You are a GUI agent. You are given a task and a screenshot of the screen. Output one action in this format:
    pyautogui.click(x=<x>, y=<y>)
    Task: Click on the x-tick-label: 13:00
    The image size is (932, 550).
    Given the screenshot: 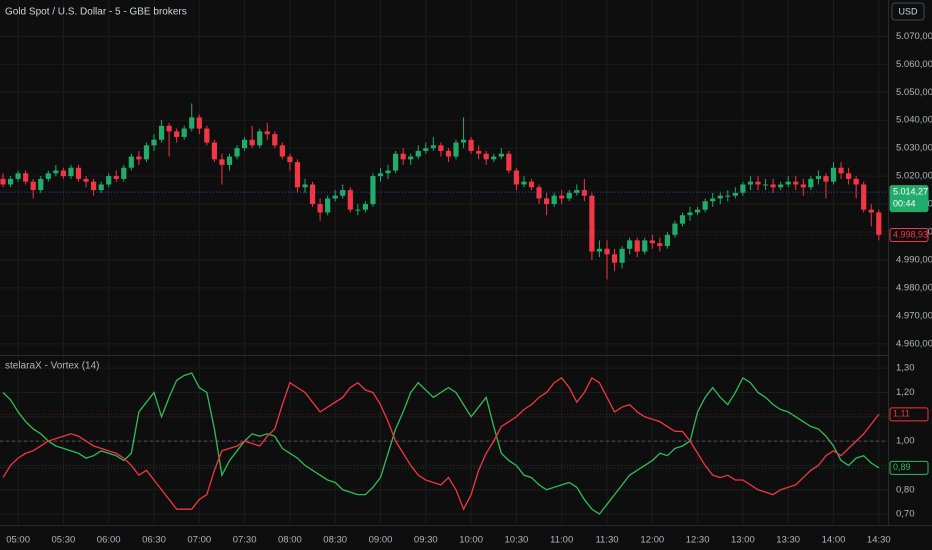 What is the action you would take?
    pyautogui.click(x=743, y=540)
    